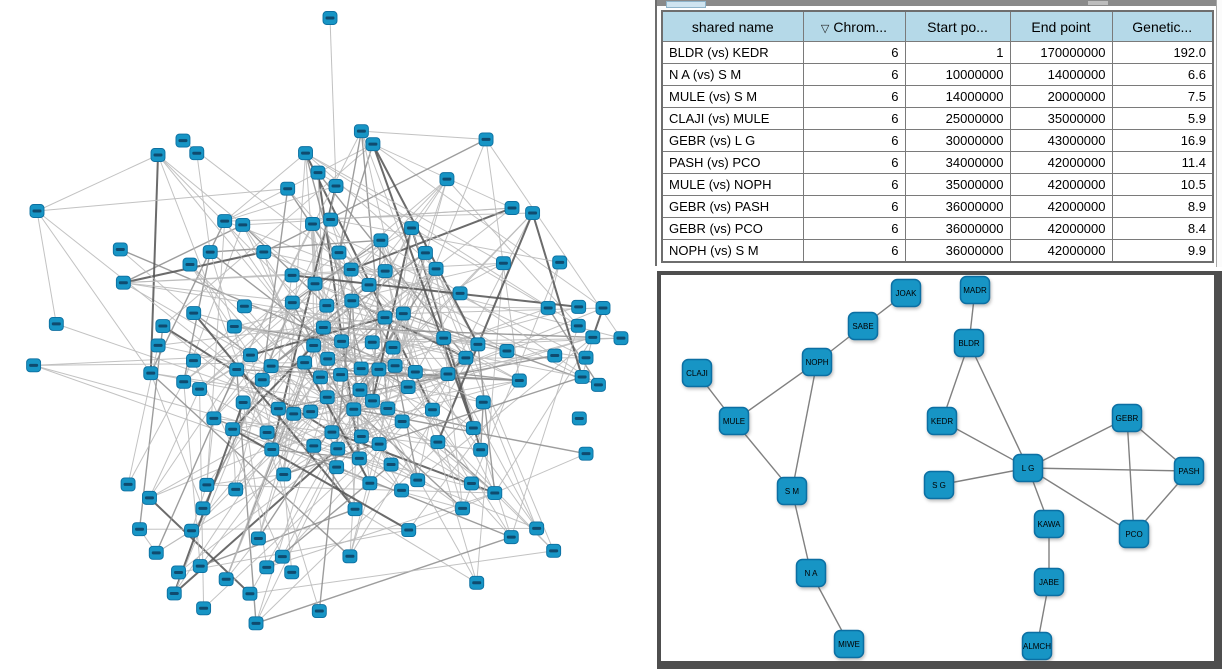 This screenshot has width=1222, height=669. Describe the element at coordinates (1081, 501) in the screenshot. I see `network-edge-LG-PCO` at that location.